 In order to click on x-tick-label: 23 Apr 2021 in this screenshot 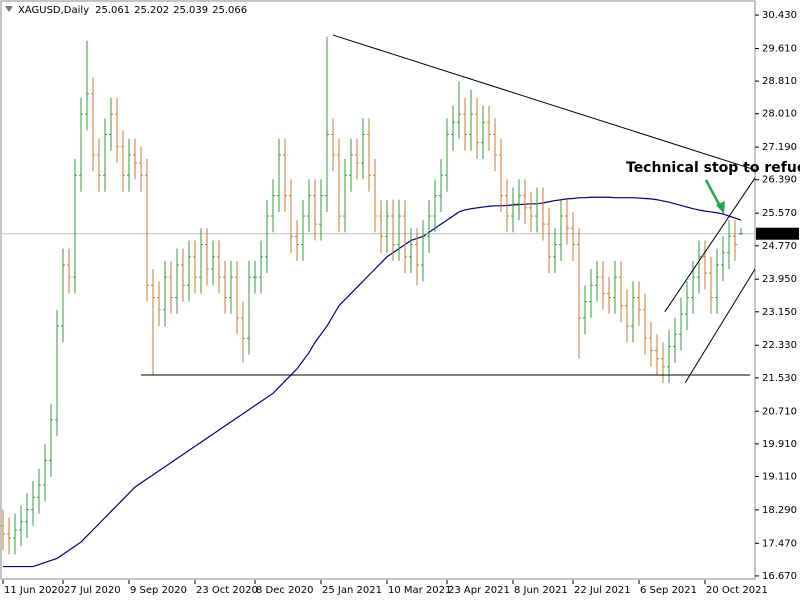, I will do `click(479, 590)`.